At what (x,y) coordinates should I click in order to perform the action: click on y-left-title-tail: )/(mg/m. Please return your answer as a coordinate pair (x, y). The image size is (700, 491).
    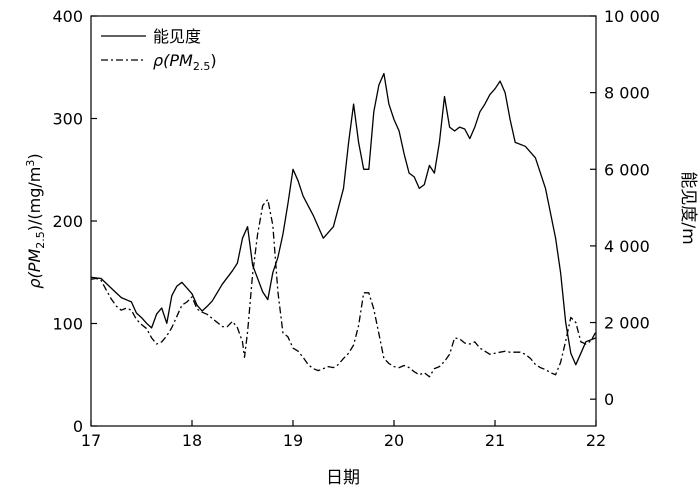
    Looking at the image, I should click on (34, 199).